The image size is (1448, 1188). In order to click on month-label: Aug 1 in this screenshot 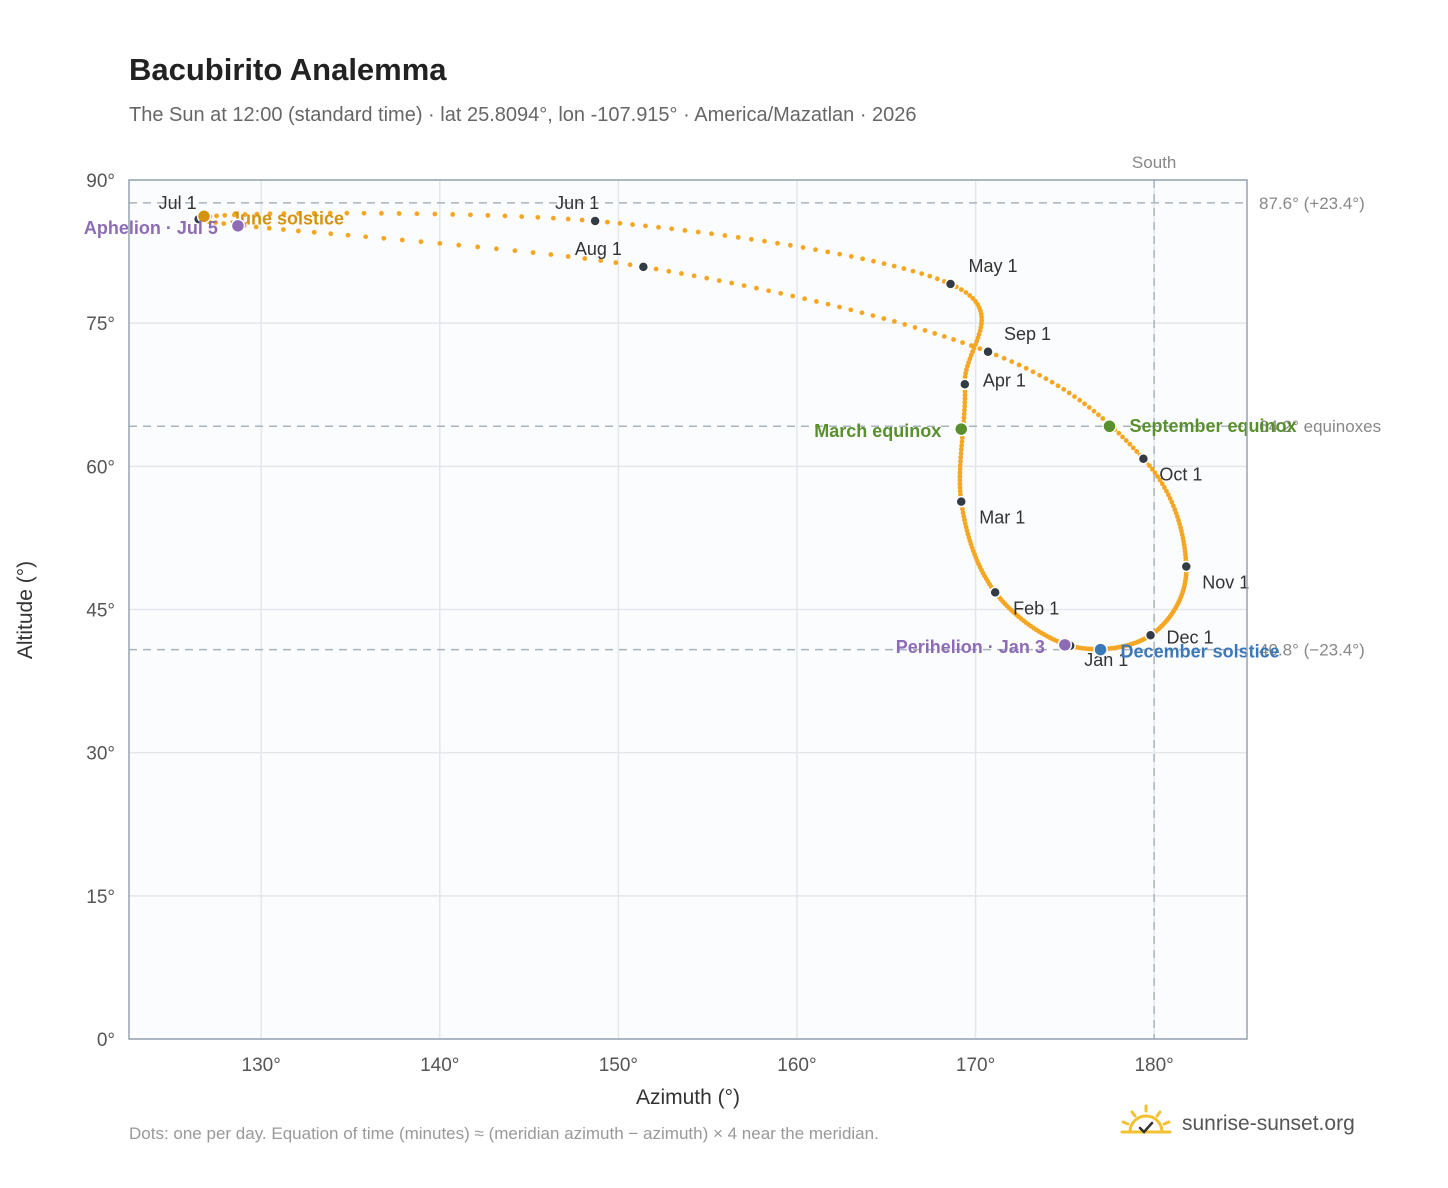, I will do `click(598, 249)`.